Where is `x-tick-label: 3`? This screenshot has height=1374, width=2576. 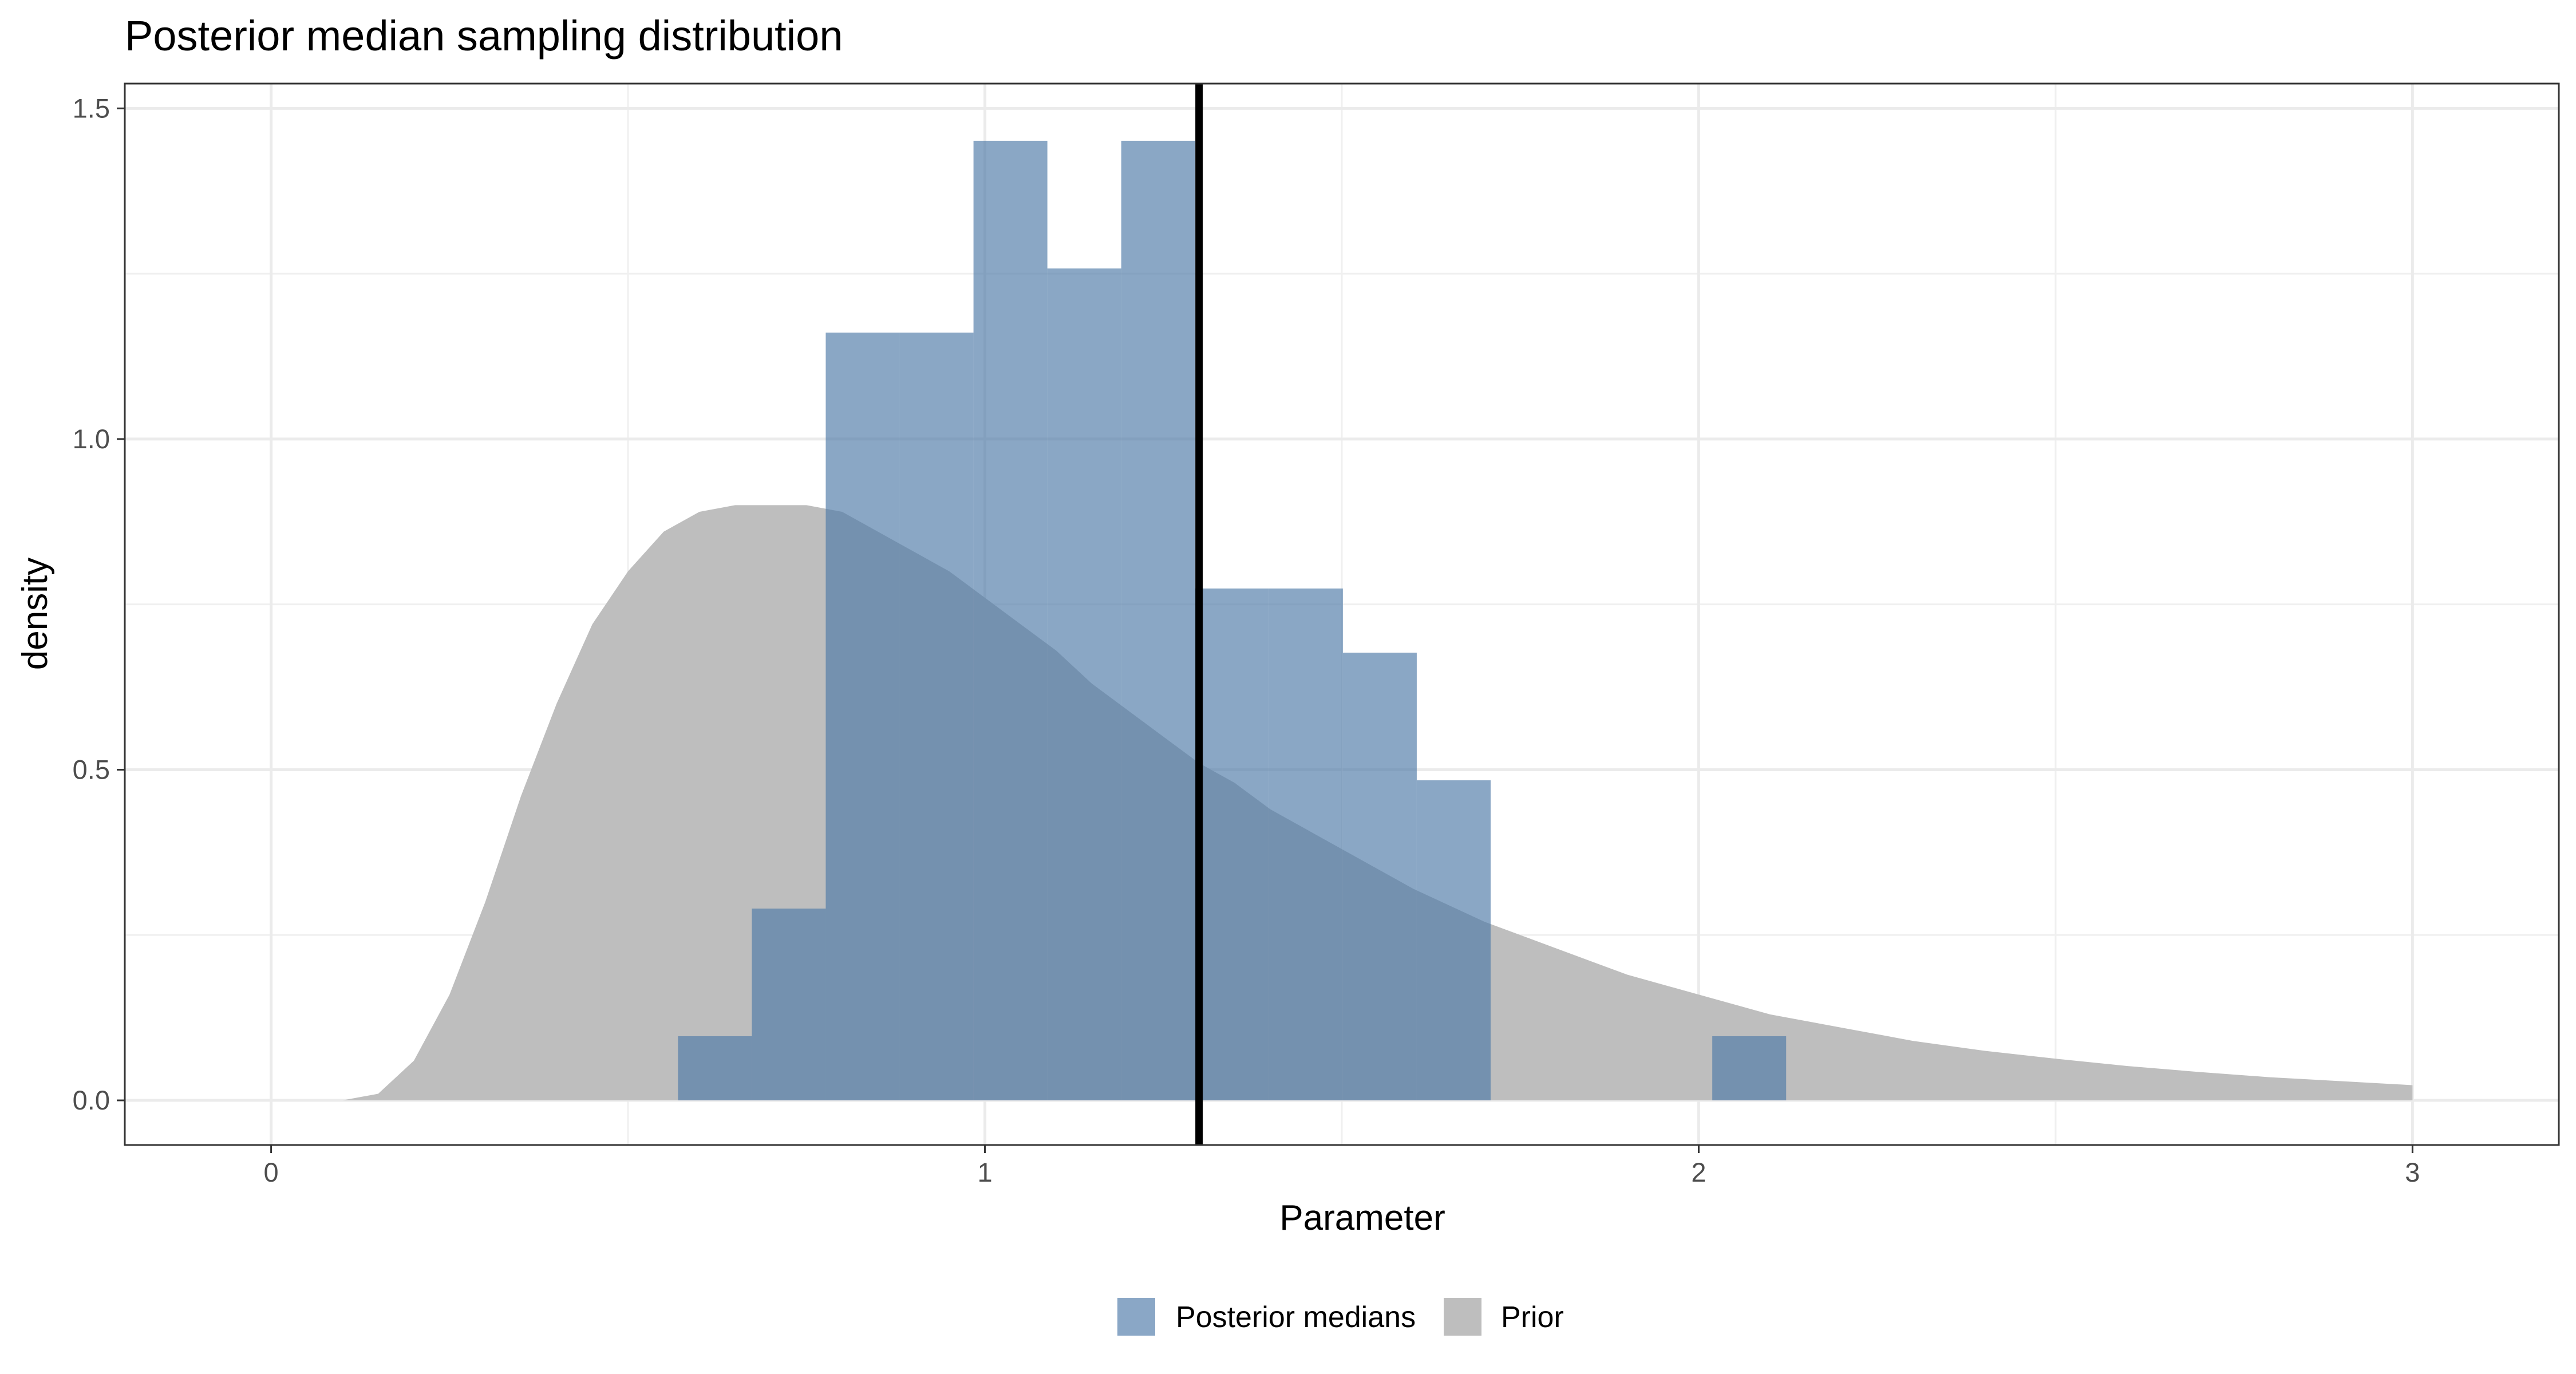 x-tick-label: 3 is located at coordinates (2412, 1172).